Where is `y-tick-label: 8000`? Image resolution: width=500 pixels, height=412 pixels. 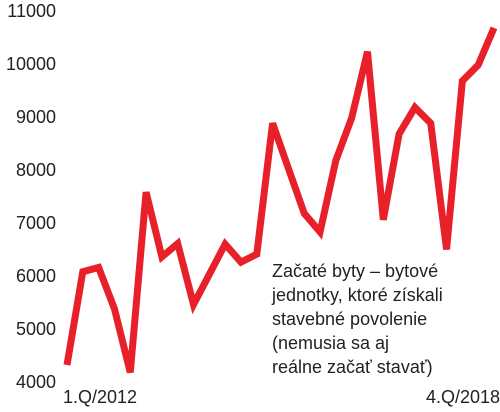 y-tick-label: 8000 is located at coordinates (36, 170).